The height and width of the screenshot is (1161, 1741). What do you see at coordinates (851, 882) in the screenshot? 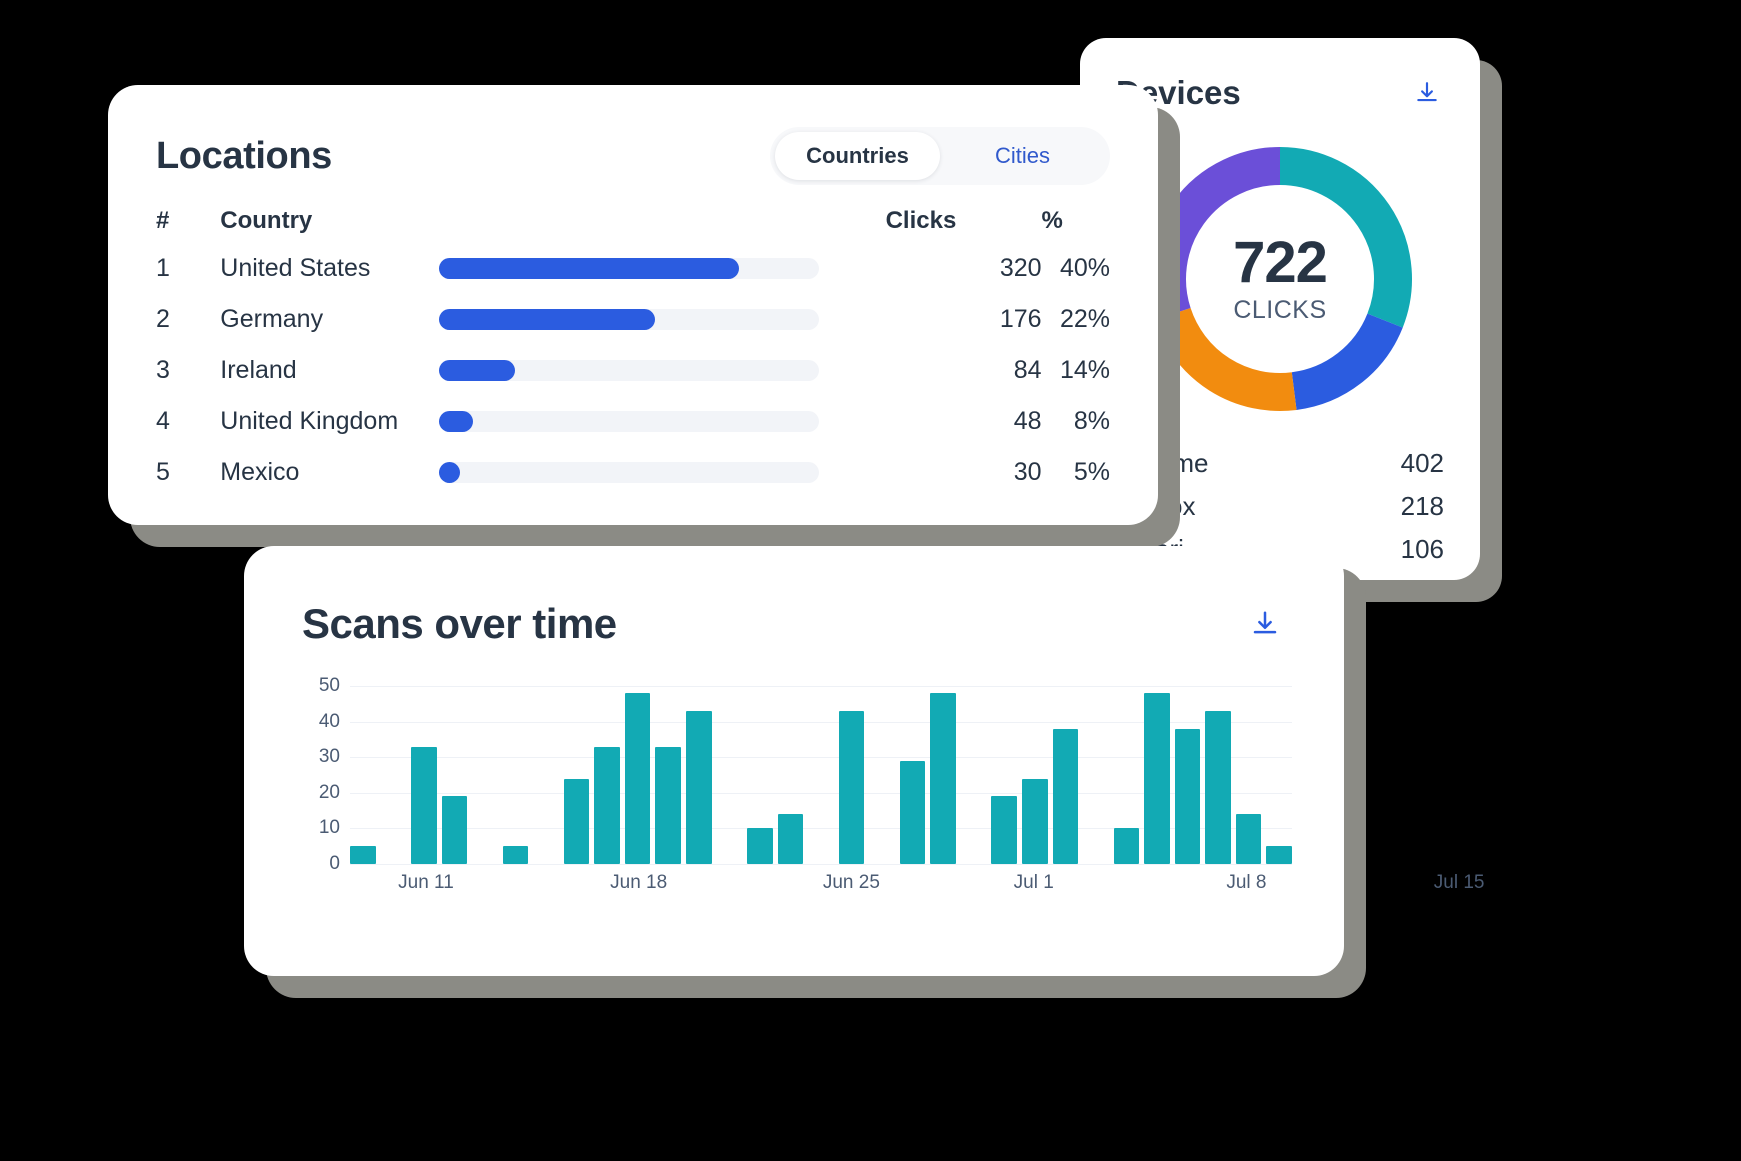
I see `x-axis-tick-label: Jun 25` at bounding box center [851, 882].